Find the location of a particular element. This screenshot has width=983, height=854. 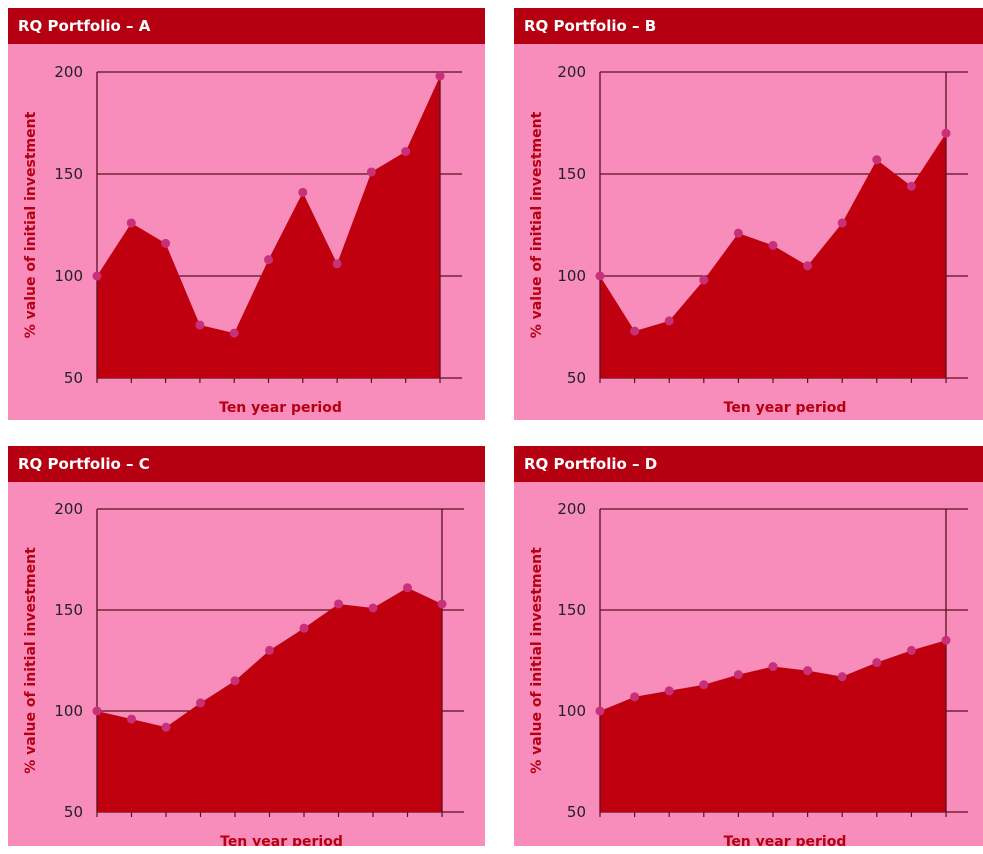

chart-title: RQ Portfolio – B is located at coordinates (748, 26).